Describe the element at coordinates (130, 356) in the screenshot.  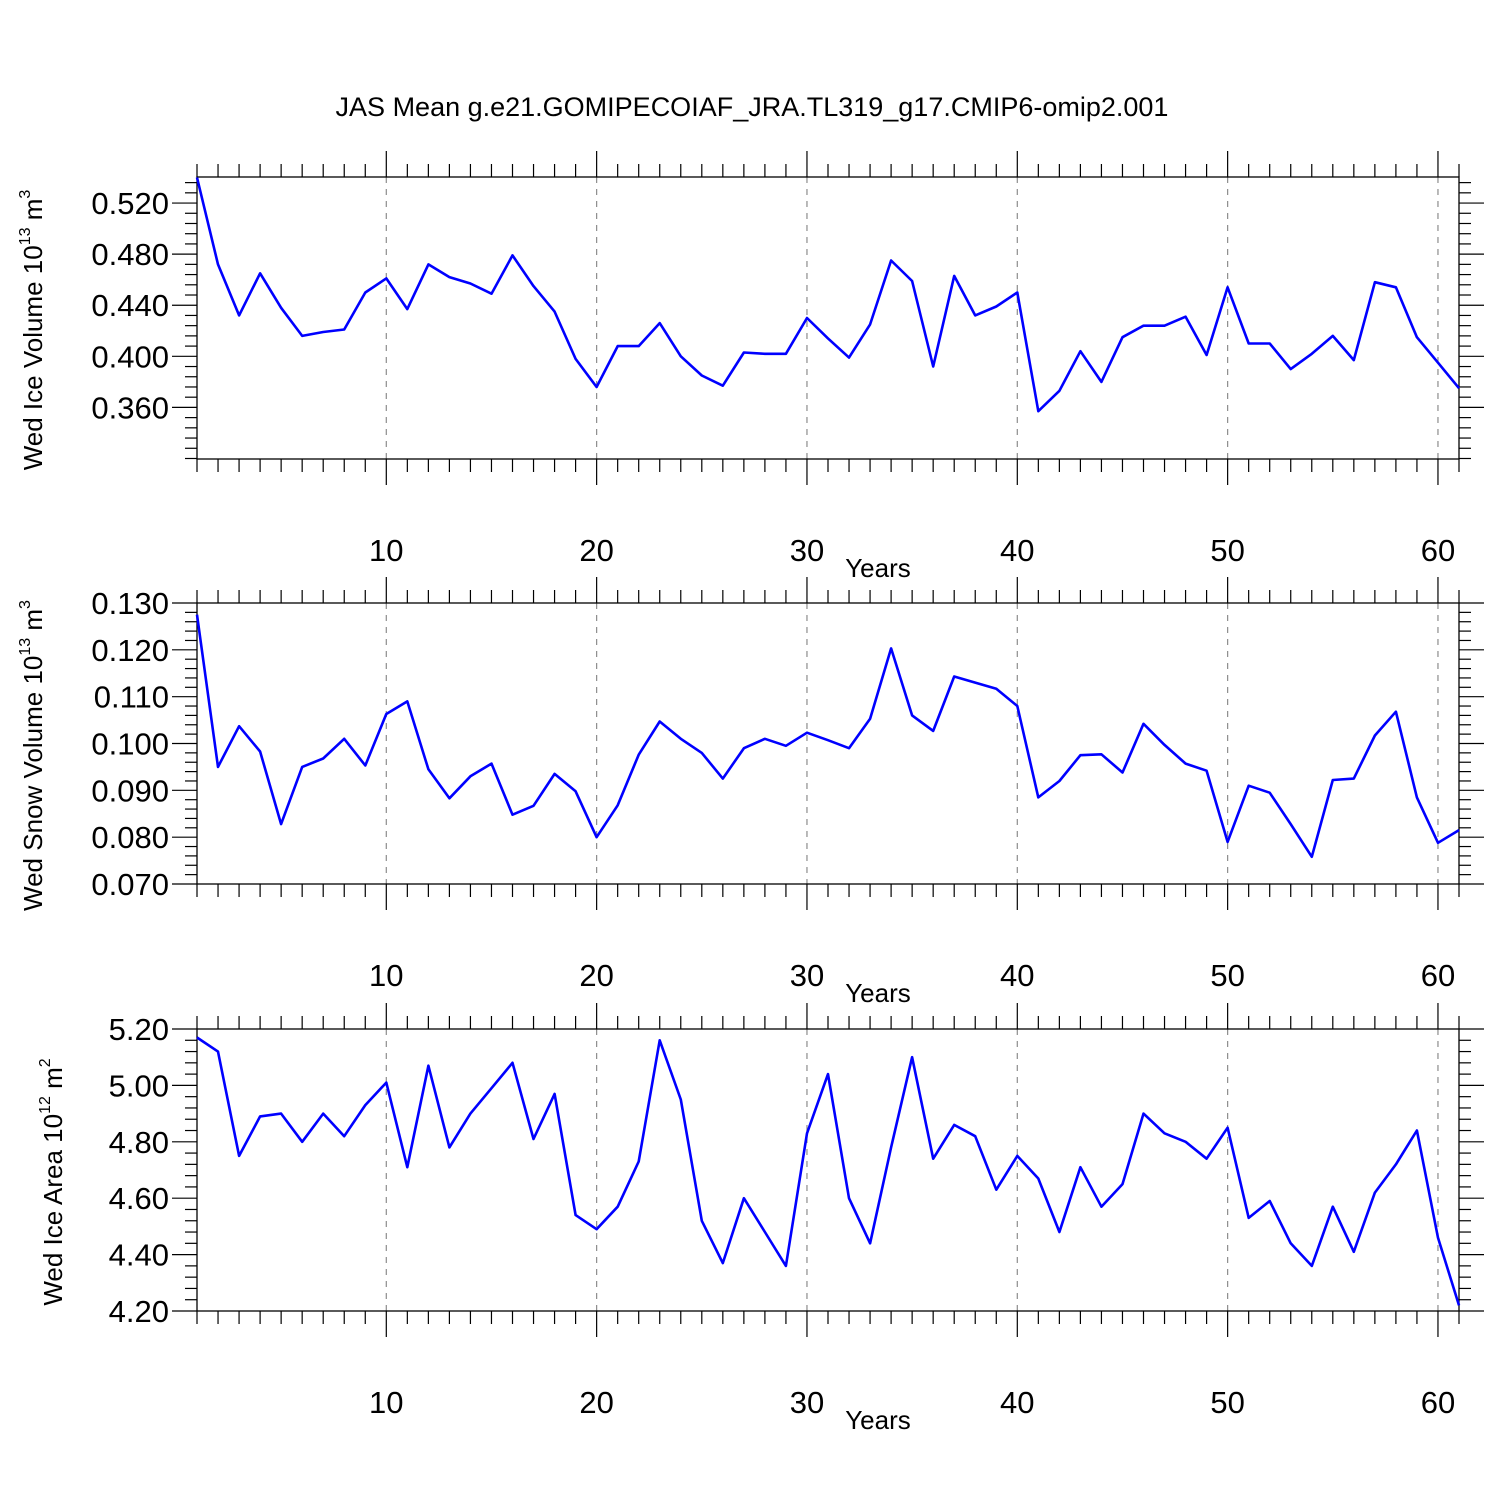
I see `y-tick-label: 0.400` at that location.